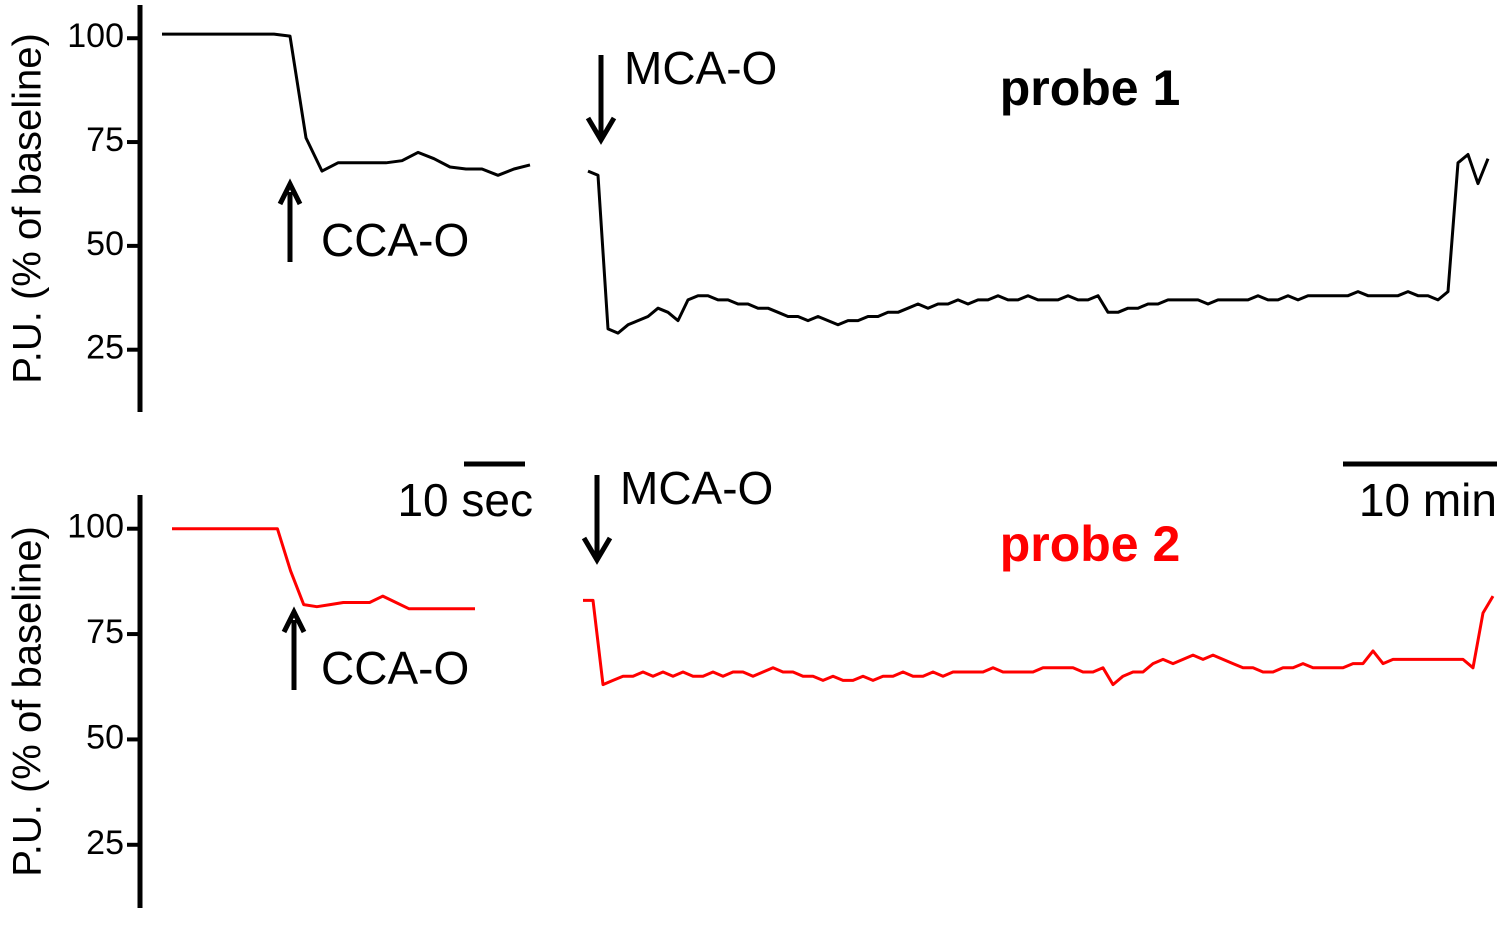  Describe the element at coordinates (465, 500) in the screenshot. I see `scale-label: 10 sec` at that location.